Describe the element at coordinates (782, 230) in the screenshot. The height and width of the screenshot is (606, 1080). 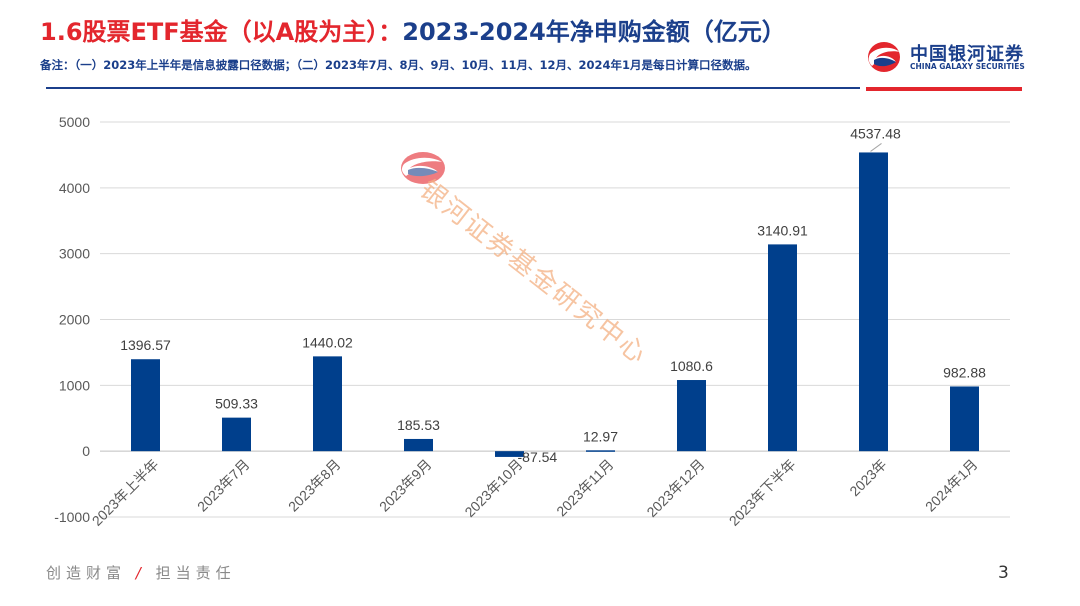
I see `value-label: 3140.91` at that location.